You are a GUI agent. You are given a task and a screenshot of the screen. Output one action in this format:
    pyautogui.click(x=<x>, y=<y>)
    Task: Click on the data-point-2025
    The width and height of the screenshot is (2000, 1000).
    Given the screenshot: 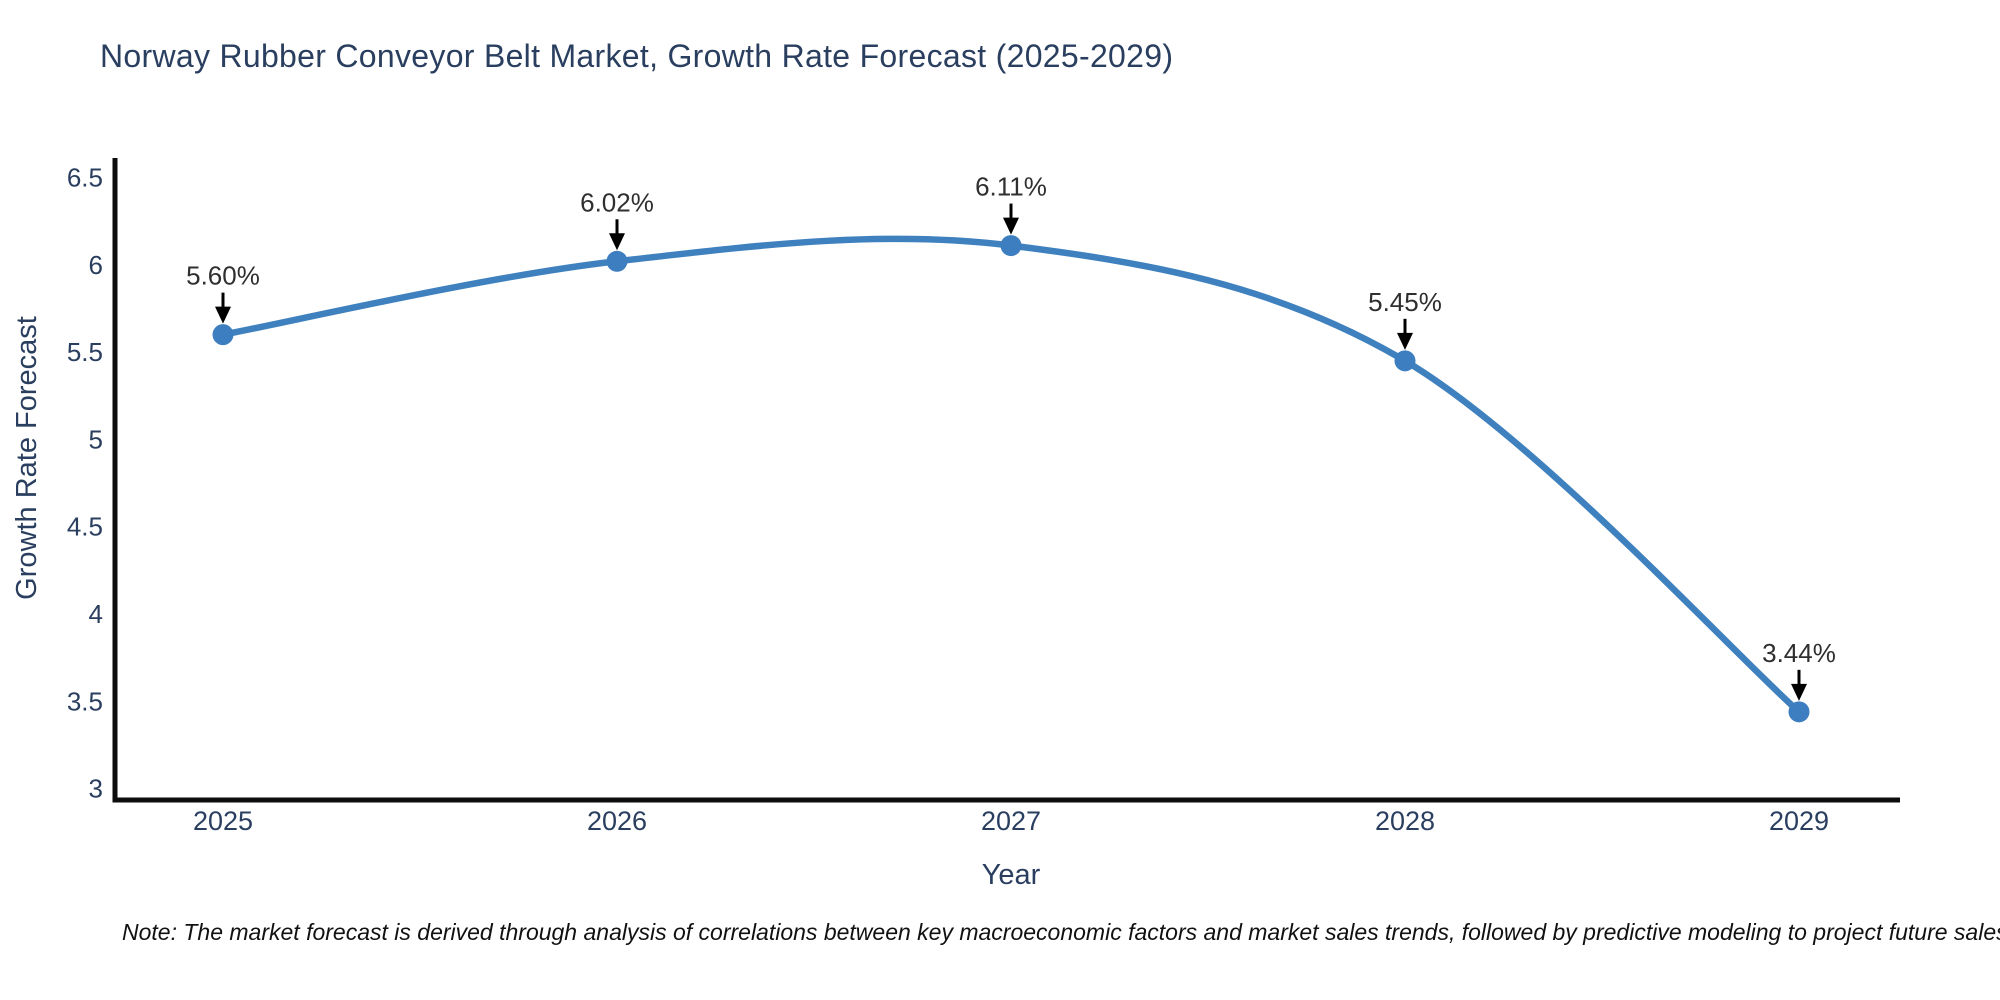 What is the action you would take?
    pyautogui.click(x=223, y=335)
    